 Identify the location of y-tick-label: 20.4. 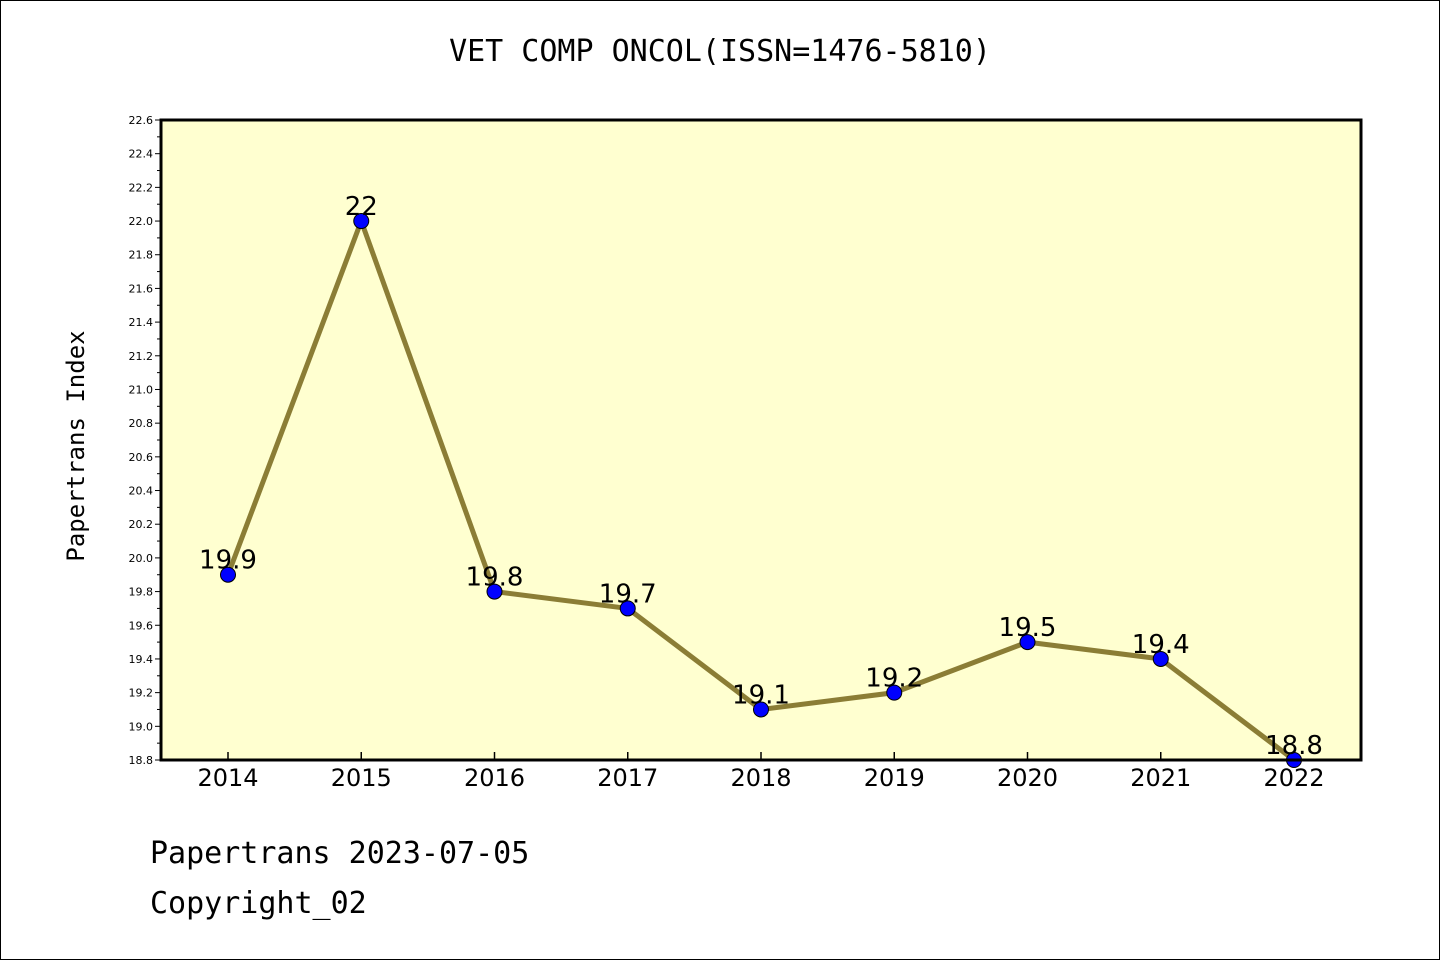
(141, 491).